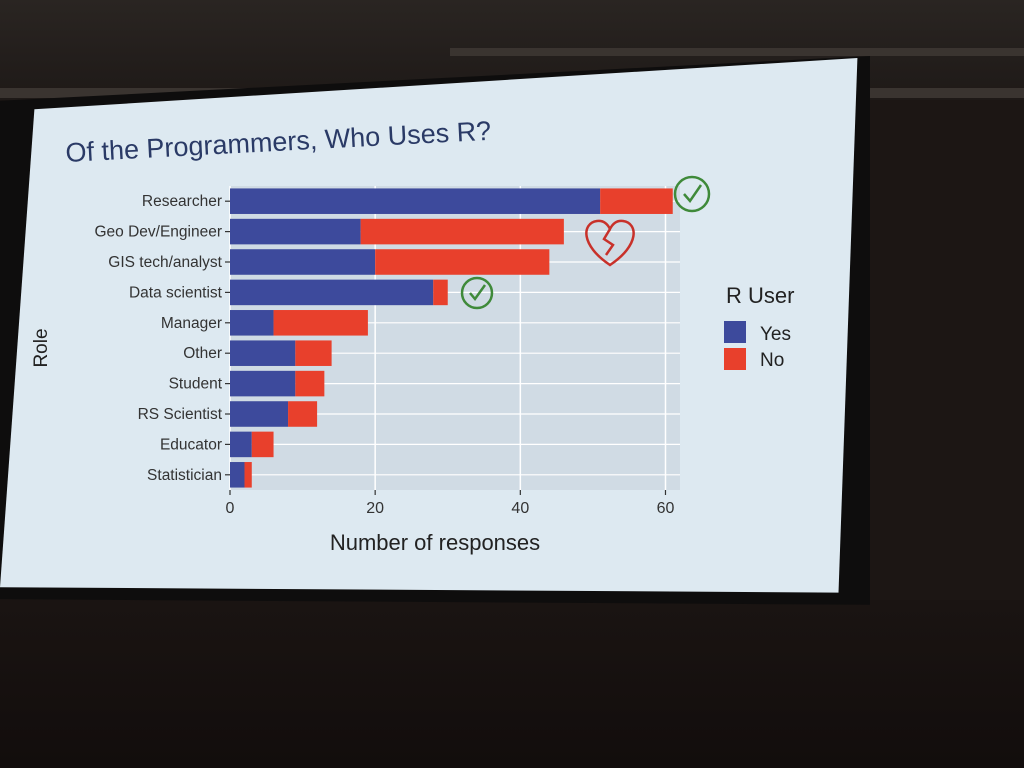 The width and height of the screenshot is (1024, 768). What do you see at coordinates (735, 332) in the screenshot?
I see `legend-swatch-yes` at bounding box center [735, 332].